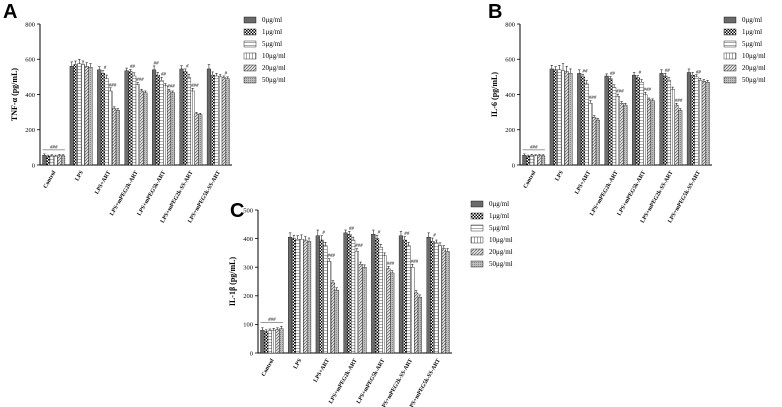 This screenshot has height=407, width=782. Describe the element at coordinates (248, 325) in the screenshot. I see `y-tick-label: 100` at that location.